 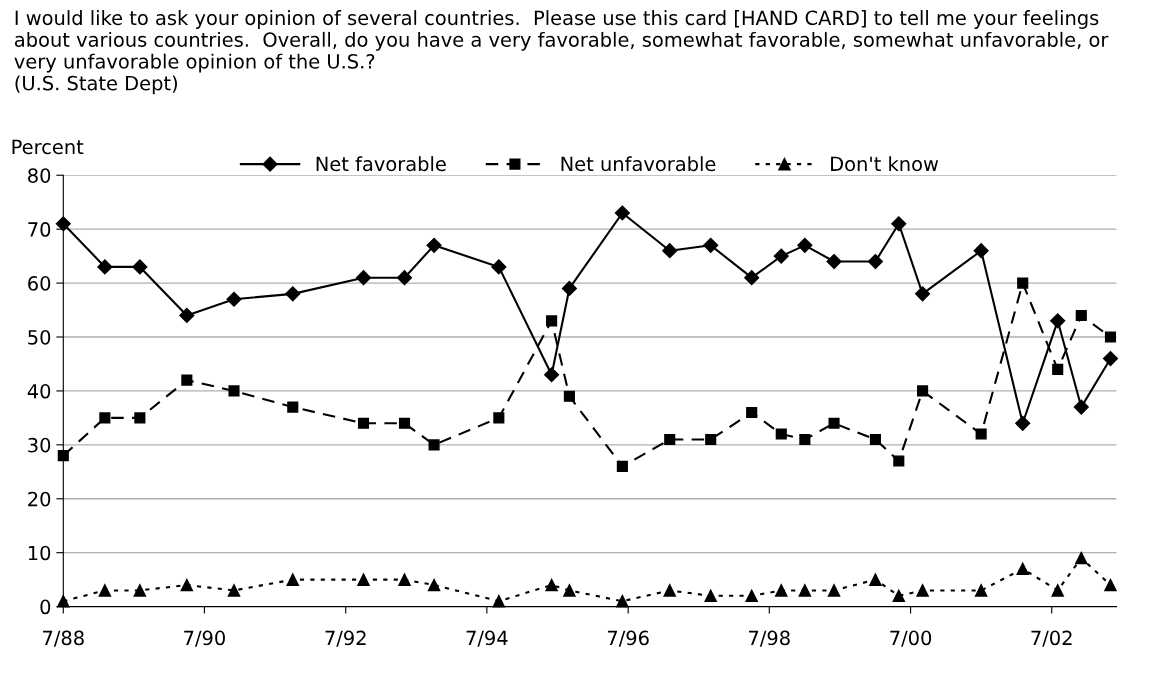 I want to click on x-tick-label: 7/02, so click(x=1051, y=638).